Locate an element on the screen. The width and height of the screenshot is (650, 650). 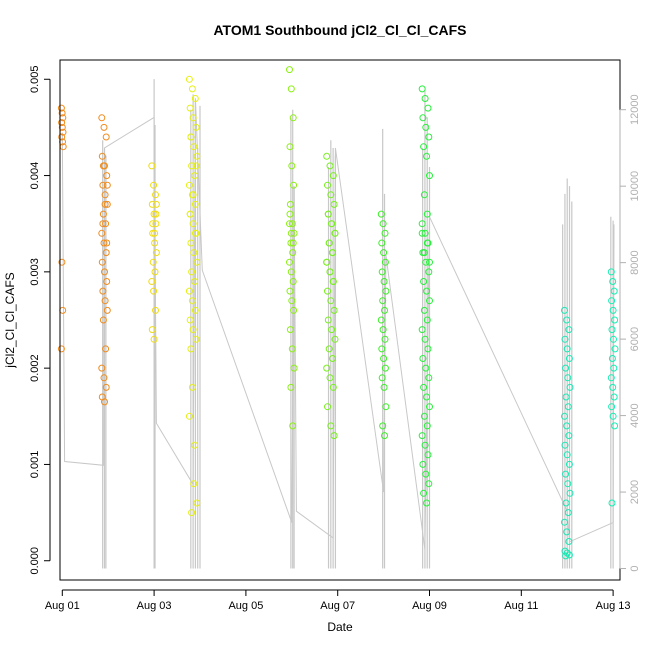
x-tick-label: Aug 03 is located at coordinates (154, 606).